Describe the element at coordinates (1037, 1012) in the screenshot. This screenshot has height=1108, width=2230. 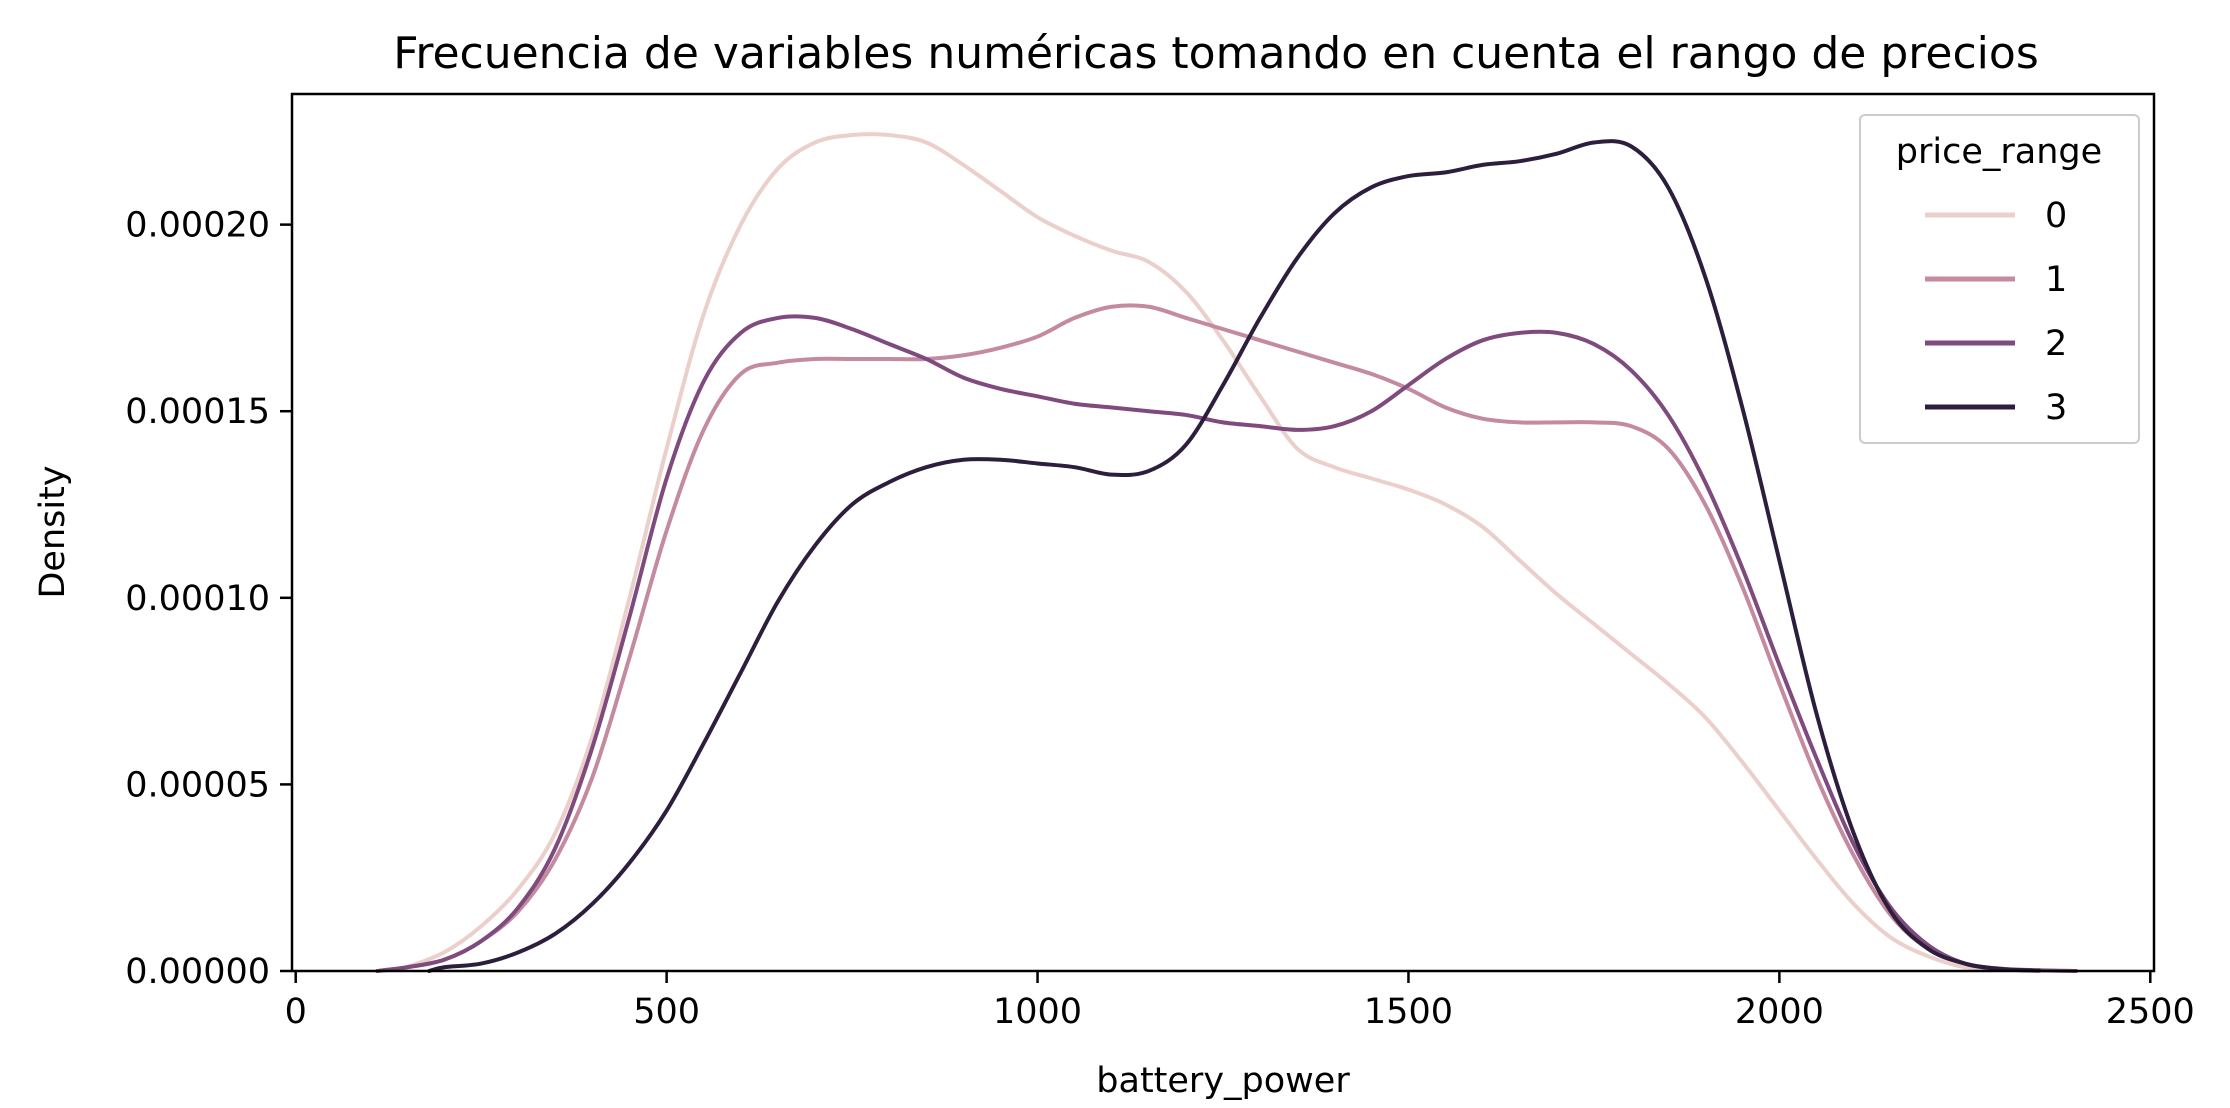
I see `x-tick-label: 1000` at that location.